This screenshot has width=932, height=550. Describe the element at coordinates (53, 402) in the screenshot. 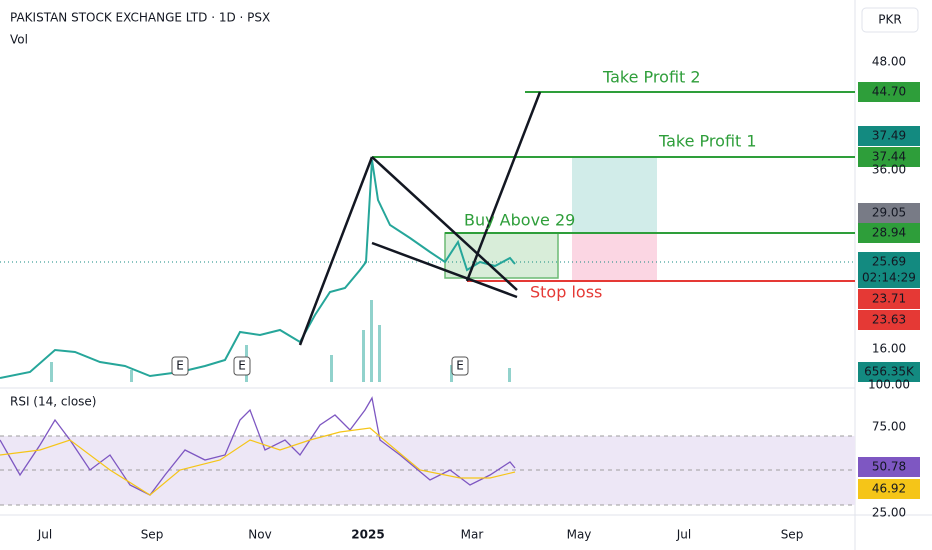

I see `rsi-label: RSI (14, close)` at that location.